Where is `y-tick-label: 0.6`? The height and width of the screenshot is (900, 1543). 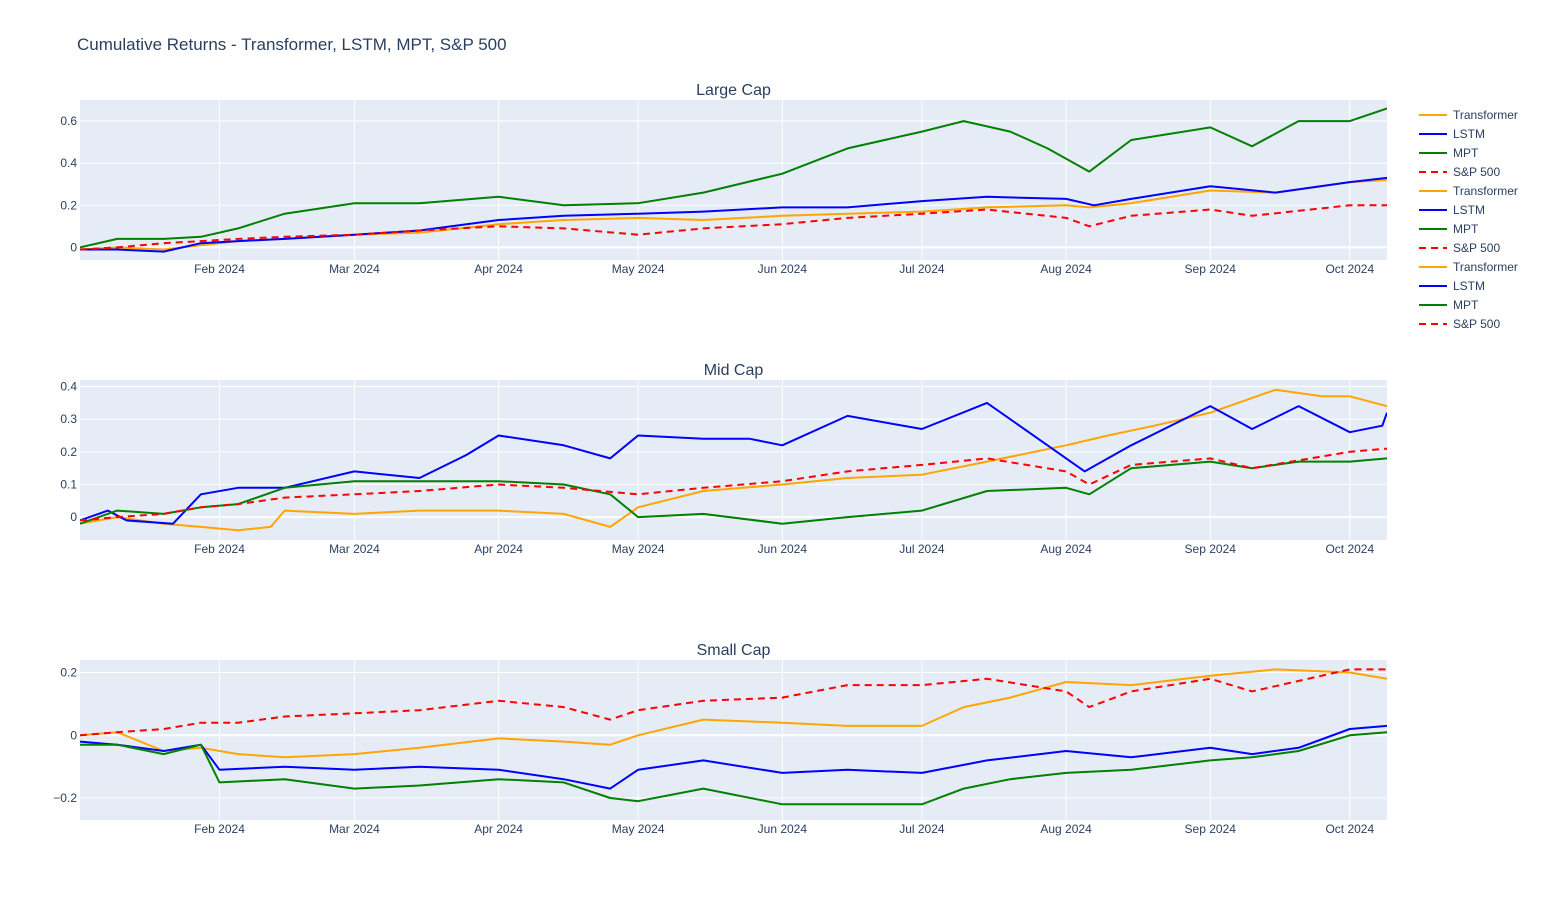
y-tick-label: 0.6 is located at coordinates (68, 121).